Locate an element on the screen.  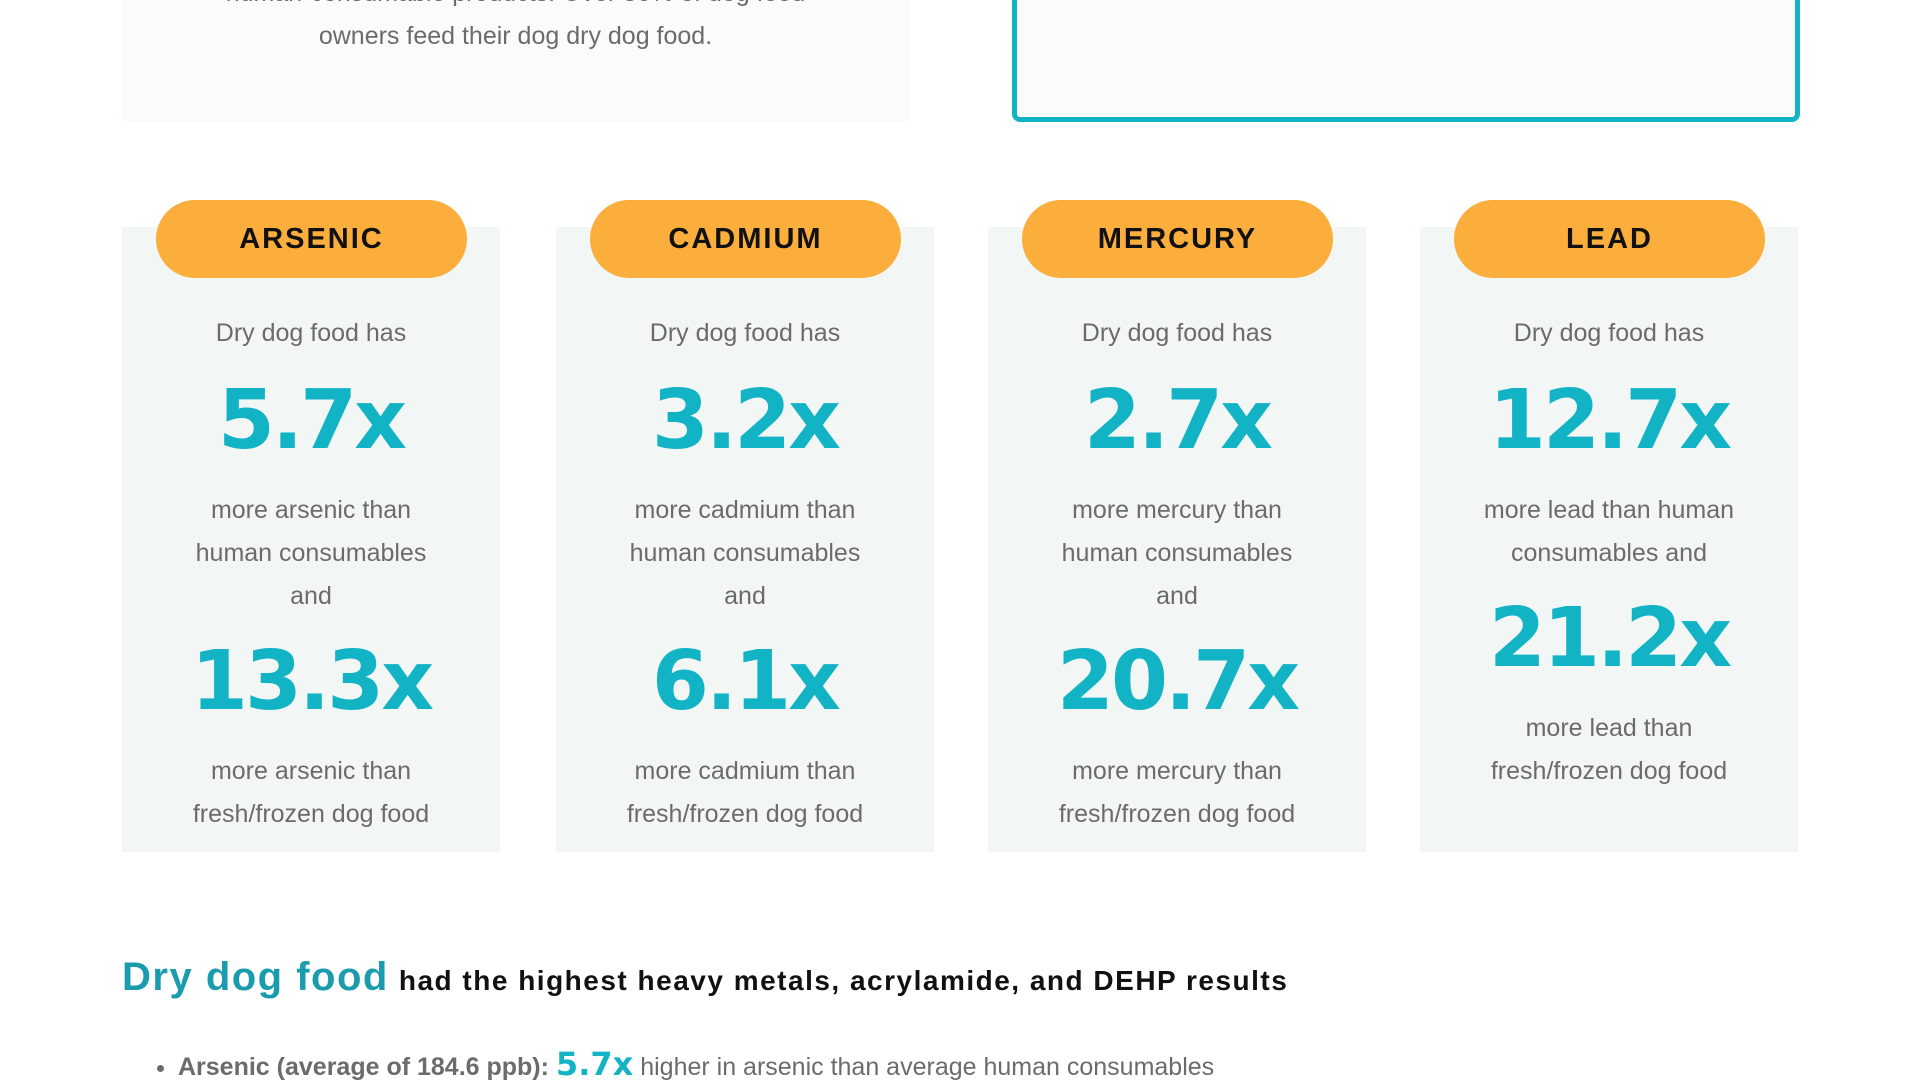
highlight-box is located at coordinates (1406, 61).